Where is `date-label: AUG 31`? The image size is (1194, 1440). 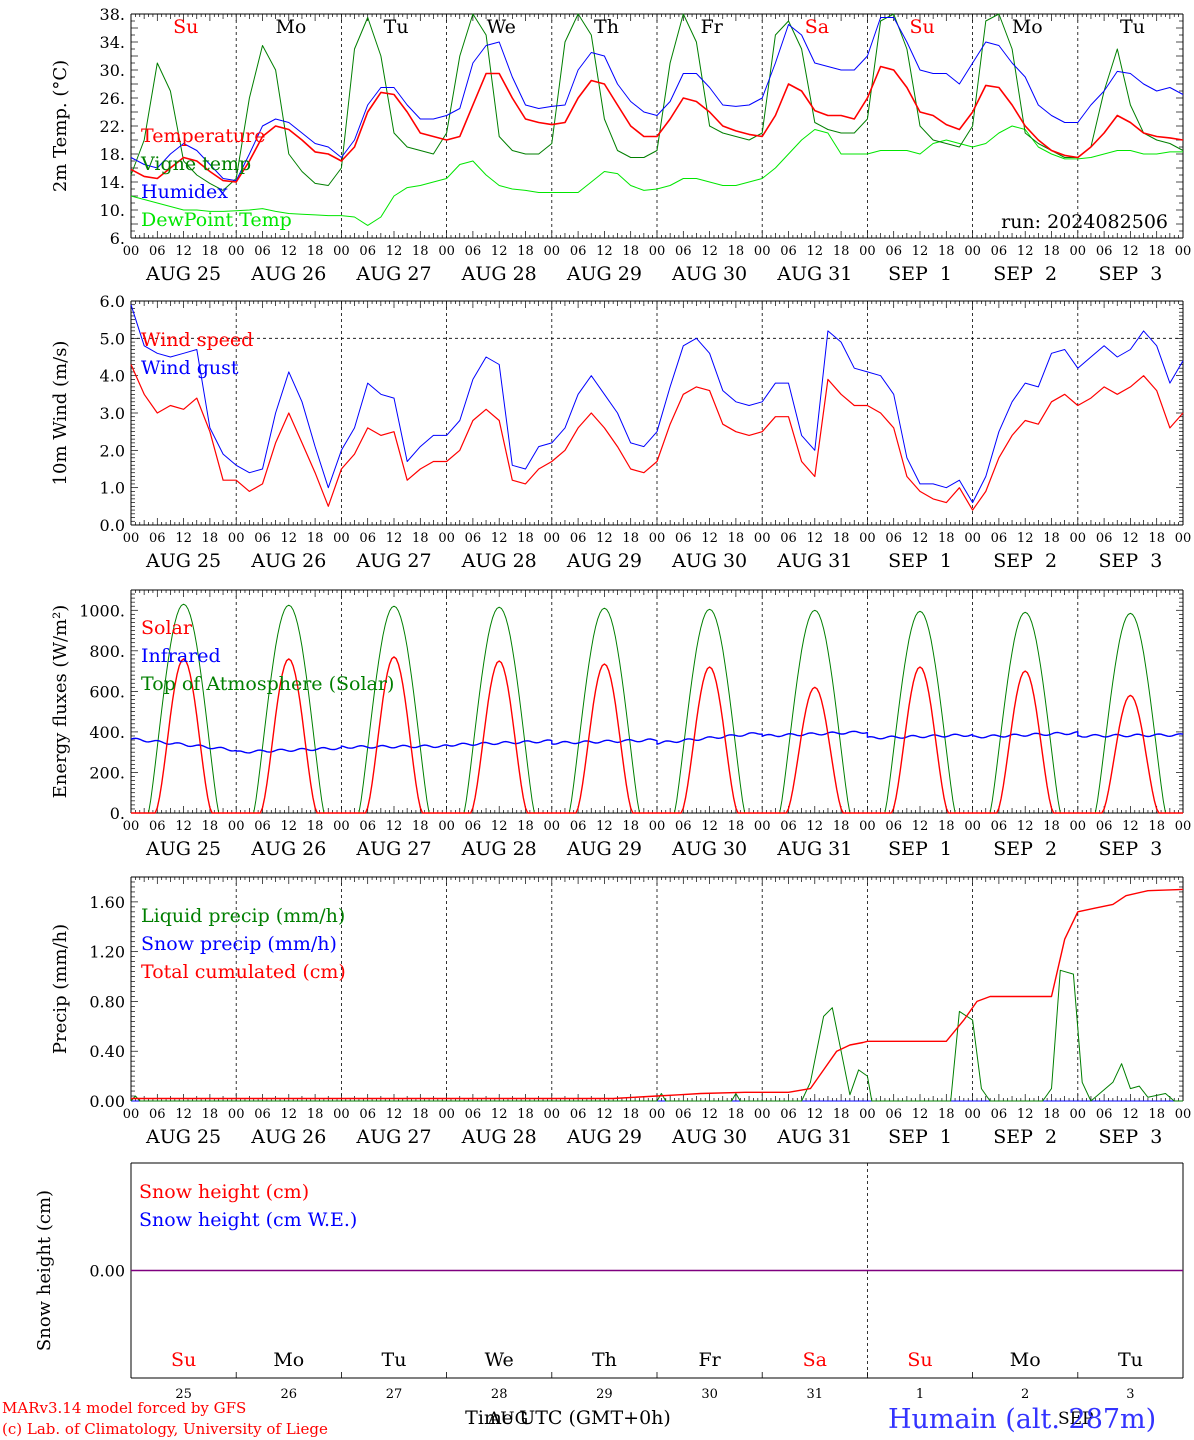
date-label: AUG 31 is located at coordinates (814, 849).